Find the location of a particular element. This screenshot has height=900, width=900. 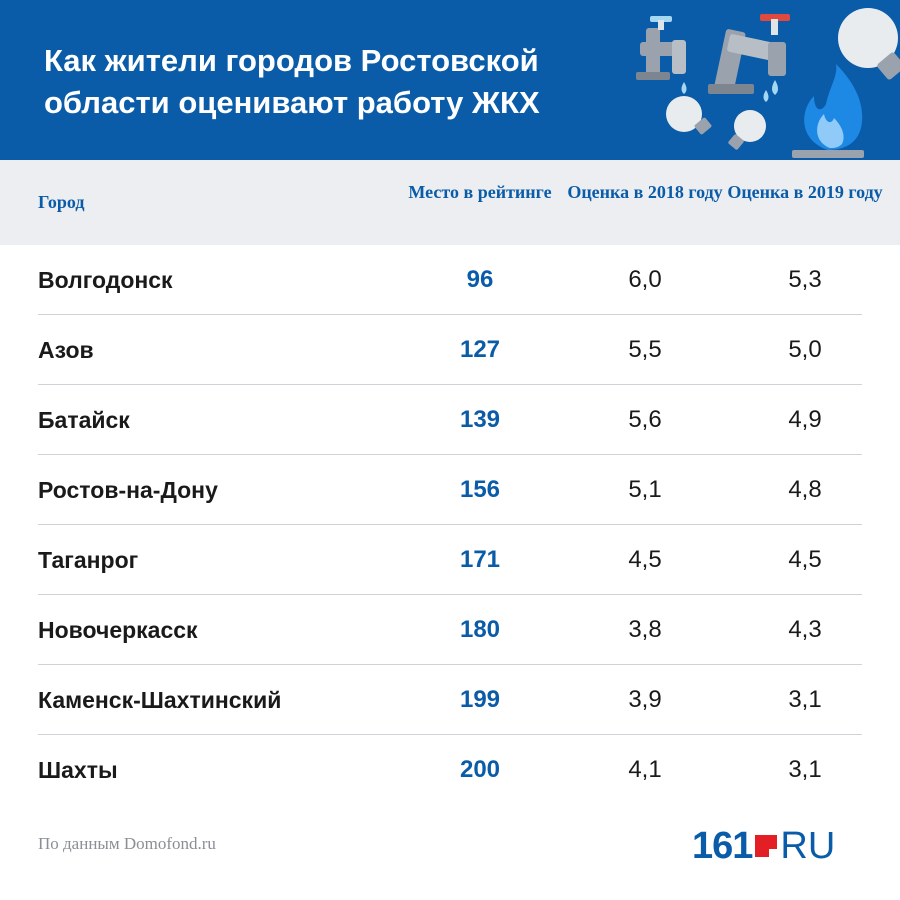

brand-logo: 161 RU is located at coordinates (764, 845).